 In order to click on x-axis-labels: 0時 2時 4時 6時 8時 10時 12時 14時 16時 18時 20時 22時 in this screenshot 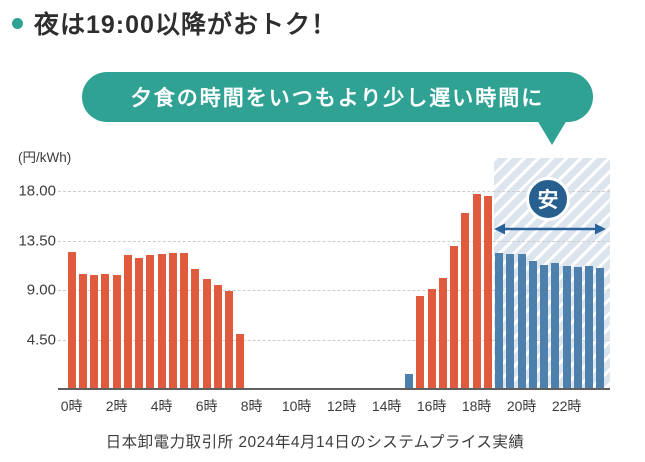, I will do `click(333, 405)`.